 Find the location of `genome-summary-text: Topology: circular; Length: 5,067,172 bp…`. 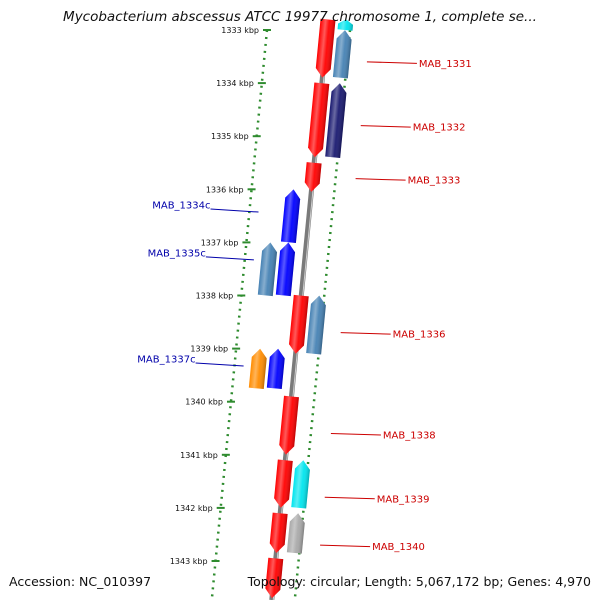

genome-summary-text: Topology: circular; Length: 5,067,172 bp… is located at coordinates (419, 581).